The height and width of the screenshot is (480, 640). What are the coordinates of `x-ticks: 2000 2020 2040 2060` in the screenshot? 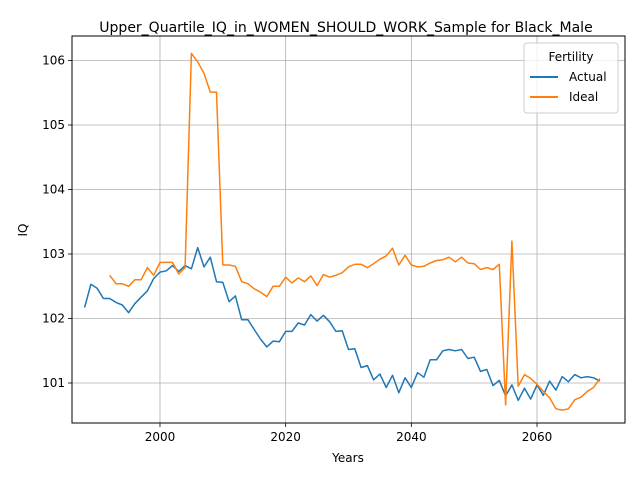 It's located at (349, 433).